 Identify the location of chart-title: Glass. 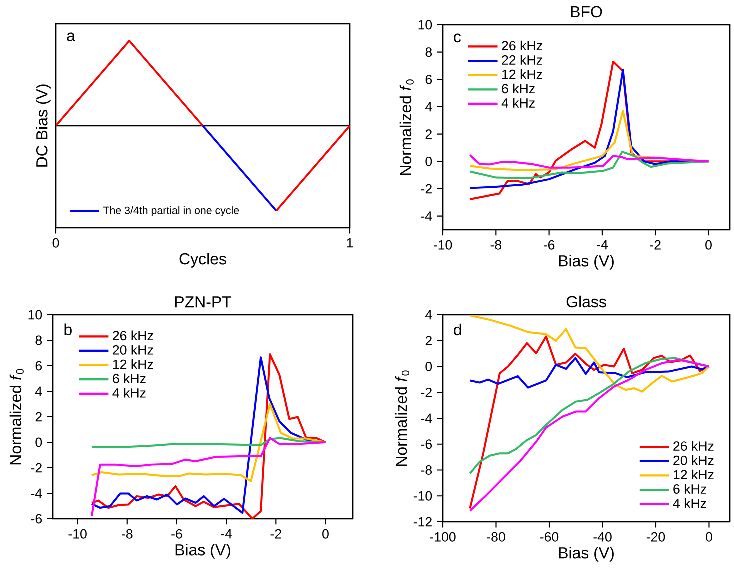
(586, 302).